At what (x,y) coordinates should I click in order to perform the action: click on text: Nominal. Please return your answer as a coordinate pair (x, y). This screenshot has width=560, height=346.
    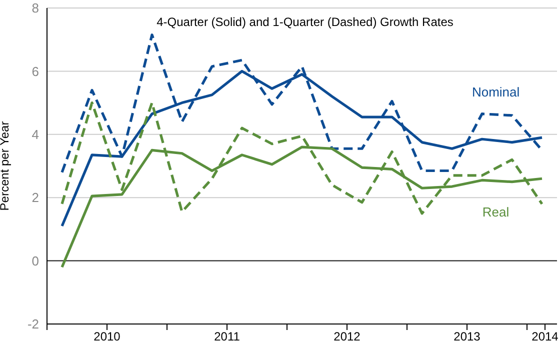
    Looking at the image, I should click on (496, 92).